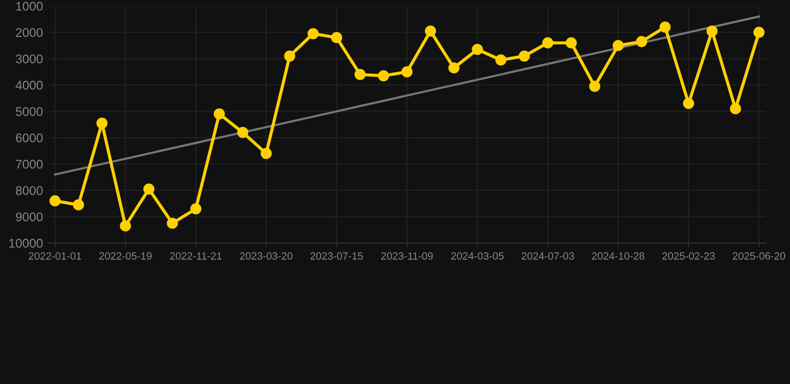 Image resolution: width=790 pixels, height=384 pixels. What do you see at coordinates (548, 256) in the screenshot?
I see `x-tick-label: 2024-07-03` at bounding box center [548, 256].